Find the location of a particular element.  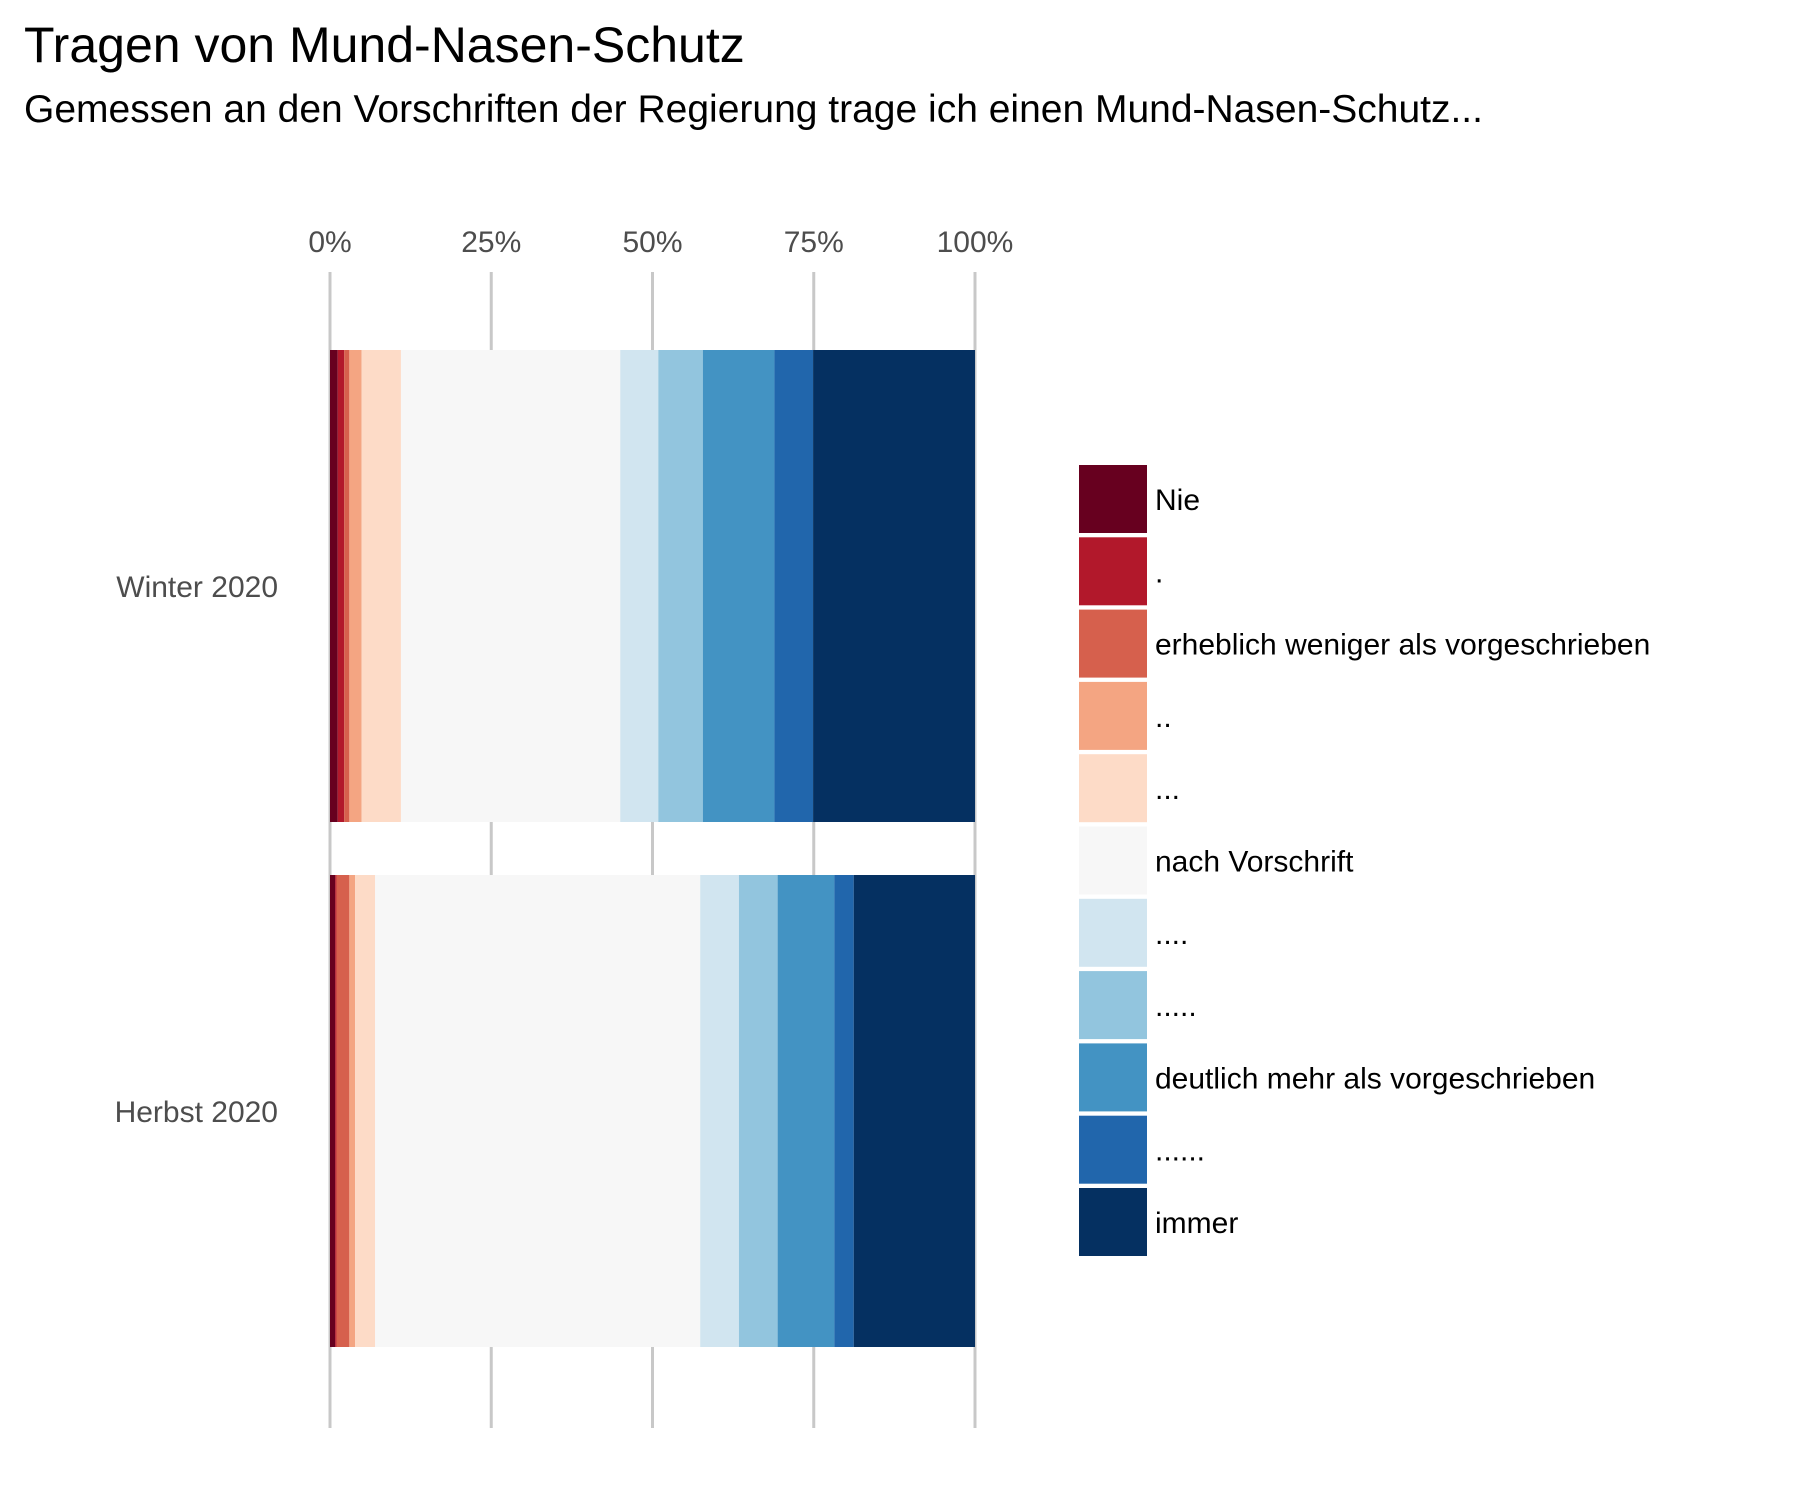

legend-label-2: . is located at coordinates (1159, 572).